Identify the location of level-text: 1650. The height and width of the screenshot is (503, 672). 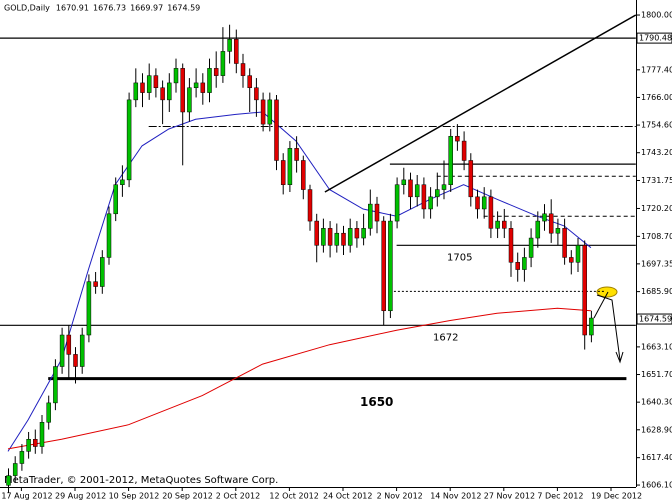
(376, 402).